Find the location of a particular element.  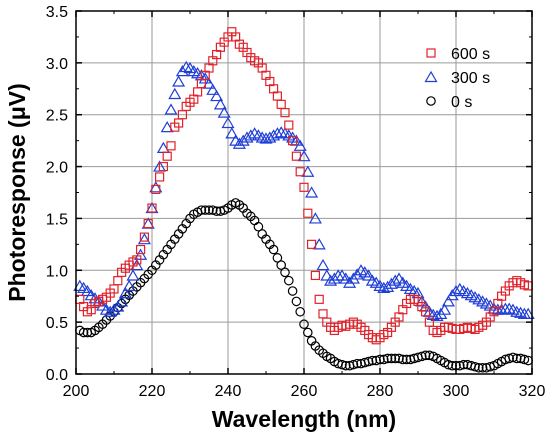

x-tick-label: 220 is located at coordinates (152, 391).